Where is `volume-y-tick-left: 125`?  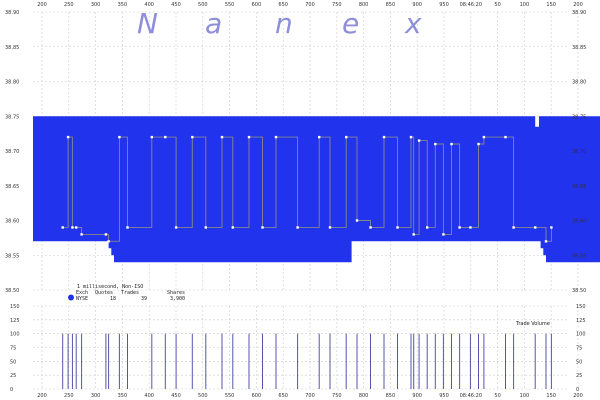 volume-y-tick-left: 125 is located at coordinates (15, 321).